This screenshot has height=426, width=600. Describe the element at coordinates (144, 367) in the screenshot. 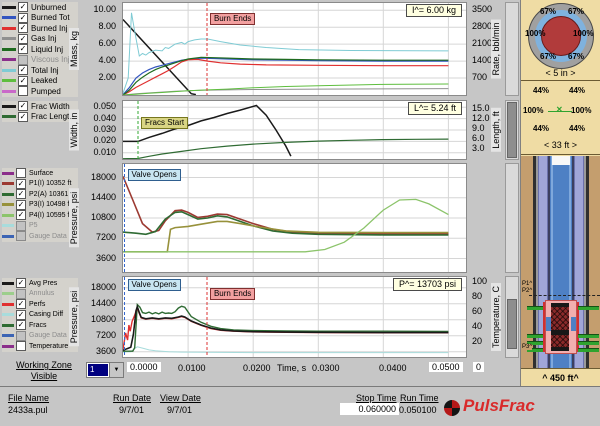

I see `time-tick-0: 0.0000` at that location.